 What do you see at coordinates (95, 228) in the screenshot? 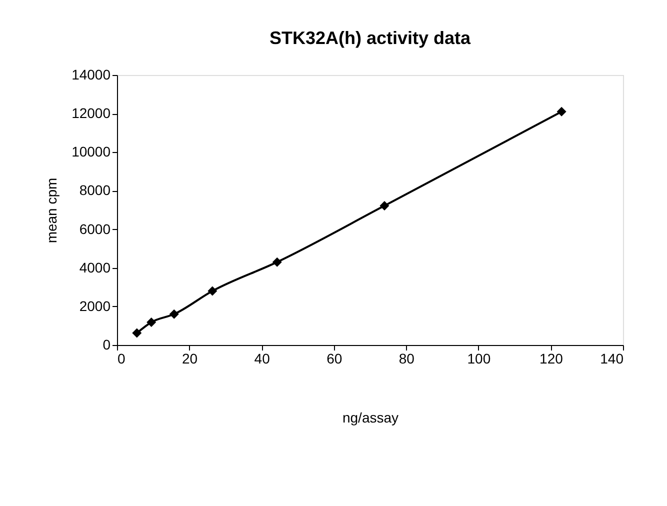
I see `y-tick-label: 6000` at bounding box center [95, 228].